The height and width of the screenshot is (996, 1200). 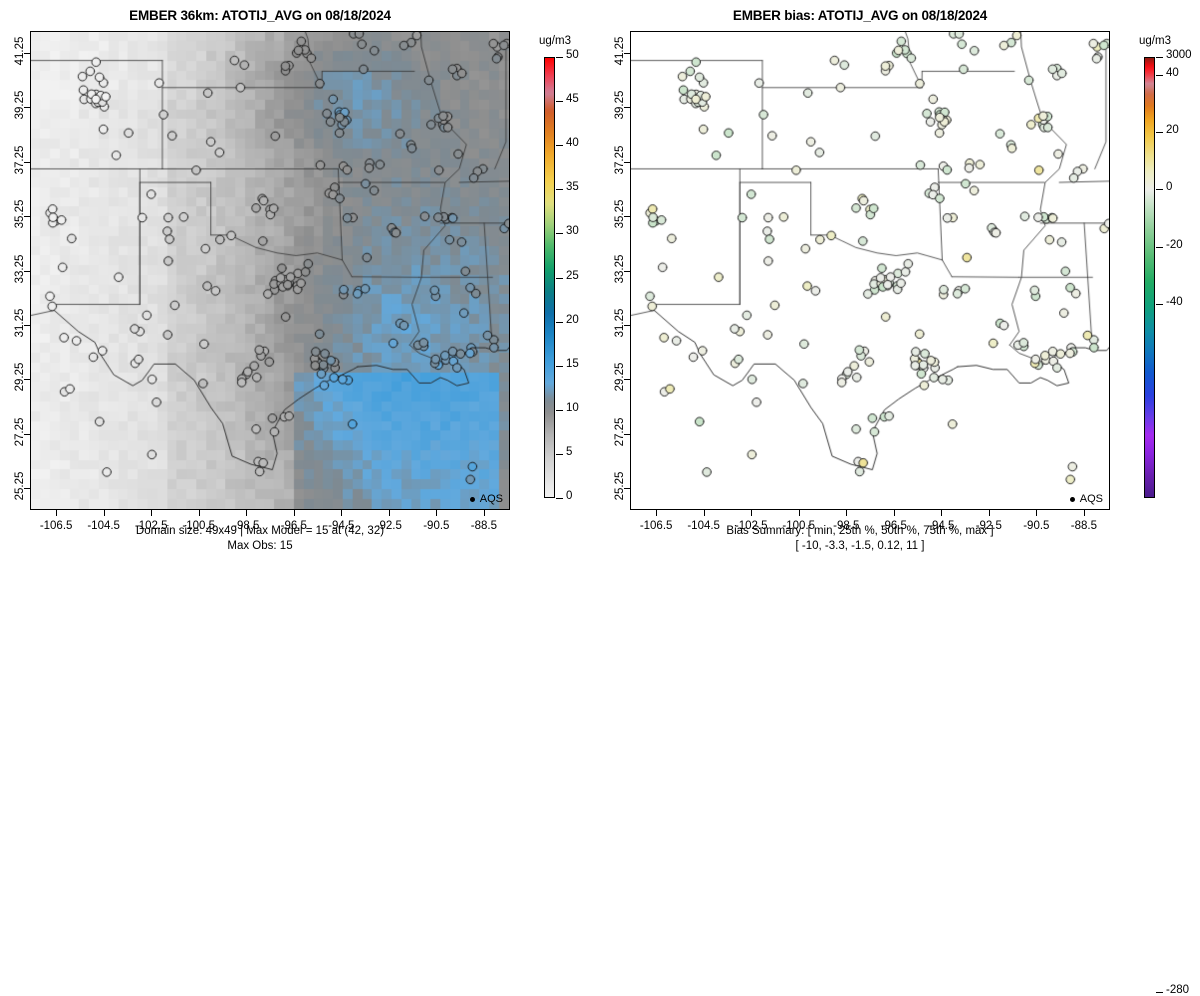 What do you see at coordinates (549, 277) in the screenshot?
I see `colorbar-gradient` at bounding box center [549, 277].